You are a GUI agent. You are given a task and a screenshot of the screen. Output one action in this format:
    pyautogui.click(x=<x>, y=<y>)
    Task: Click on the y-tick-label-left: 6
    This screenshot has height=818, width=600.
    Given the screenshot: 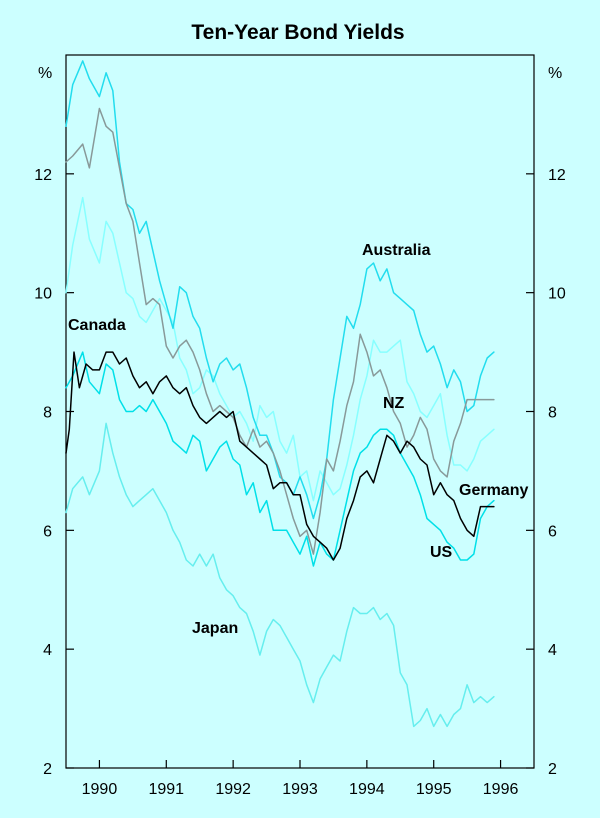 What is the action you would take?
    pyautogui.click(x=47, y=531)
    